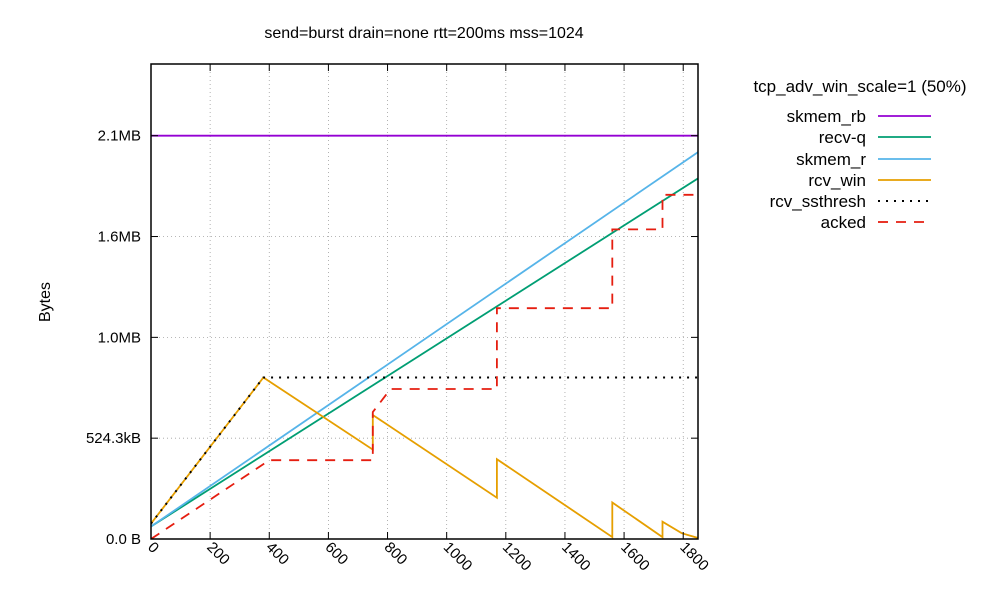 This screenshot has height=600, width=1000. I want to click on y-tick-label: 2.1MB, so click(119, 136).